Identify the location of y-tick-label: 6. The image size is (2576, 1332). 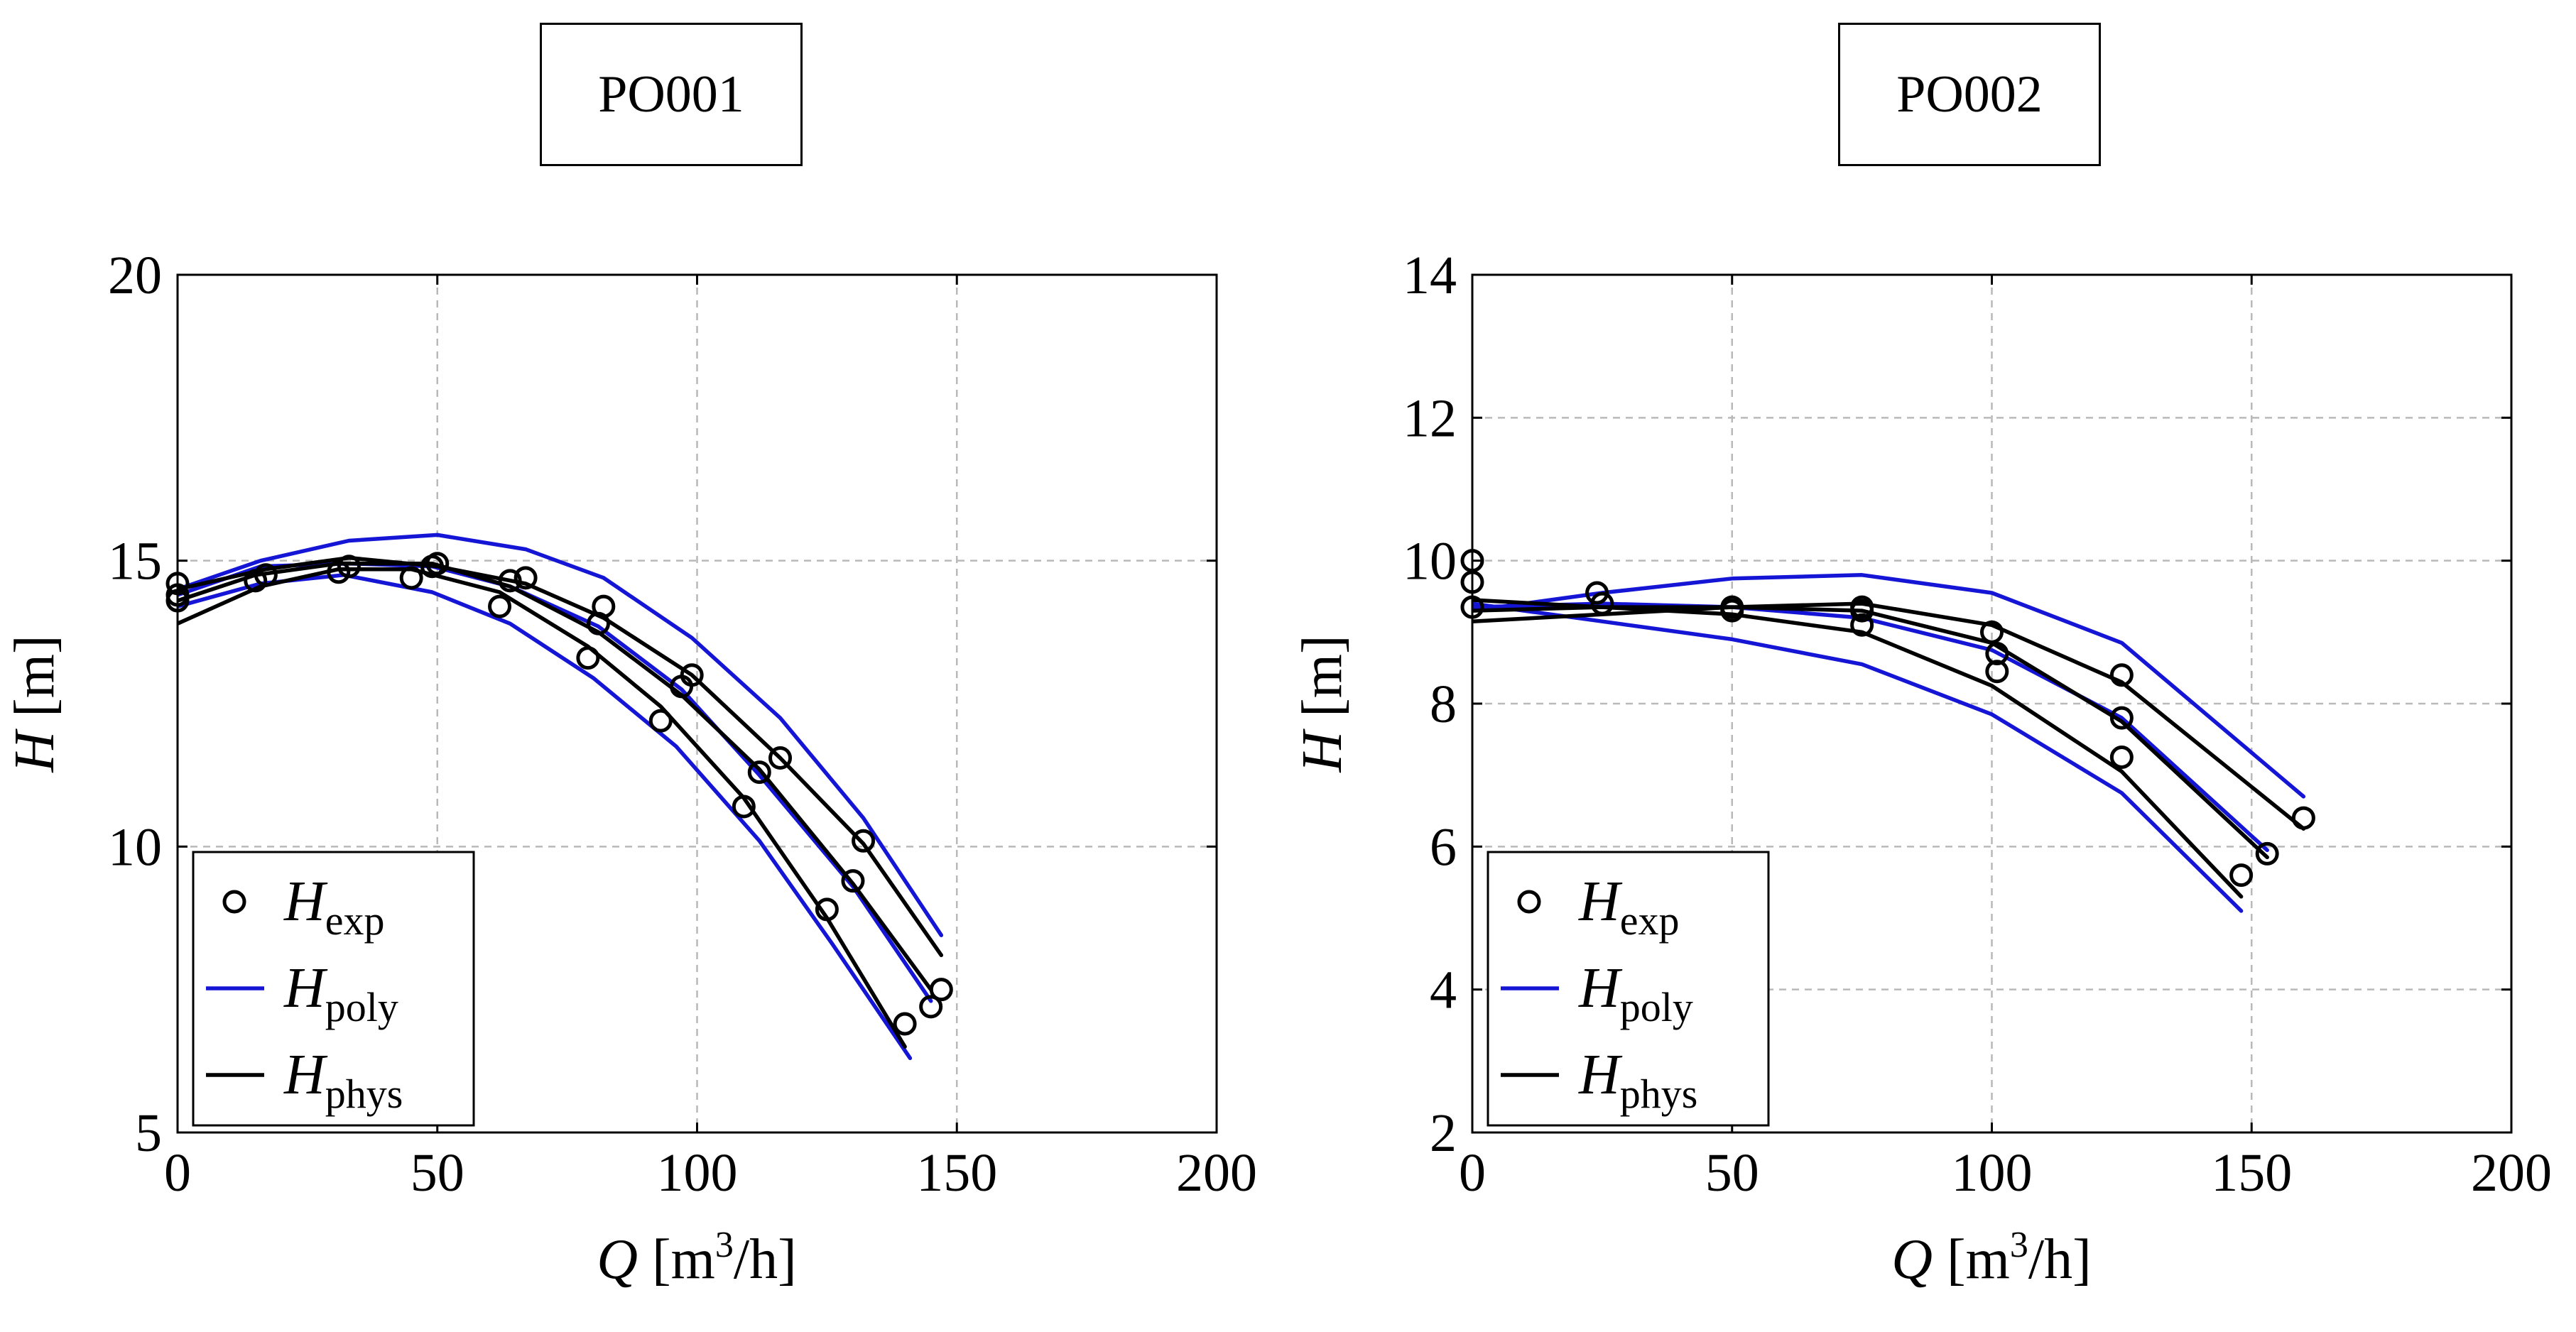
(1443, 847).